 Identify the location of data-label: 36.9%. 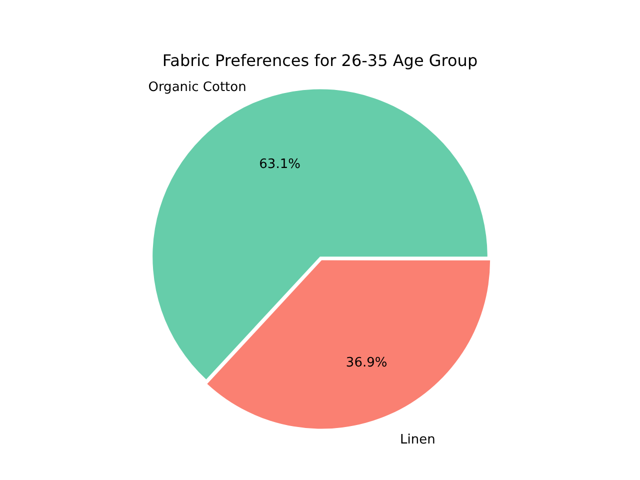
(367, 363).